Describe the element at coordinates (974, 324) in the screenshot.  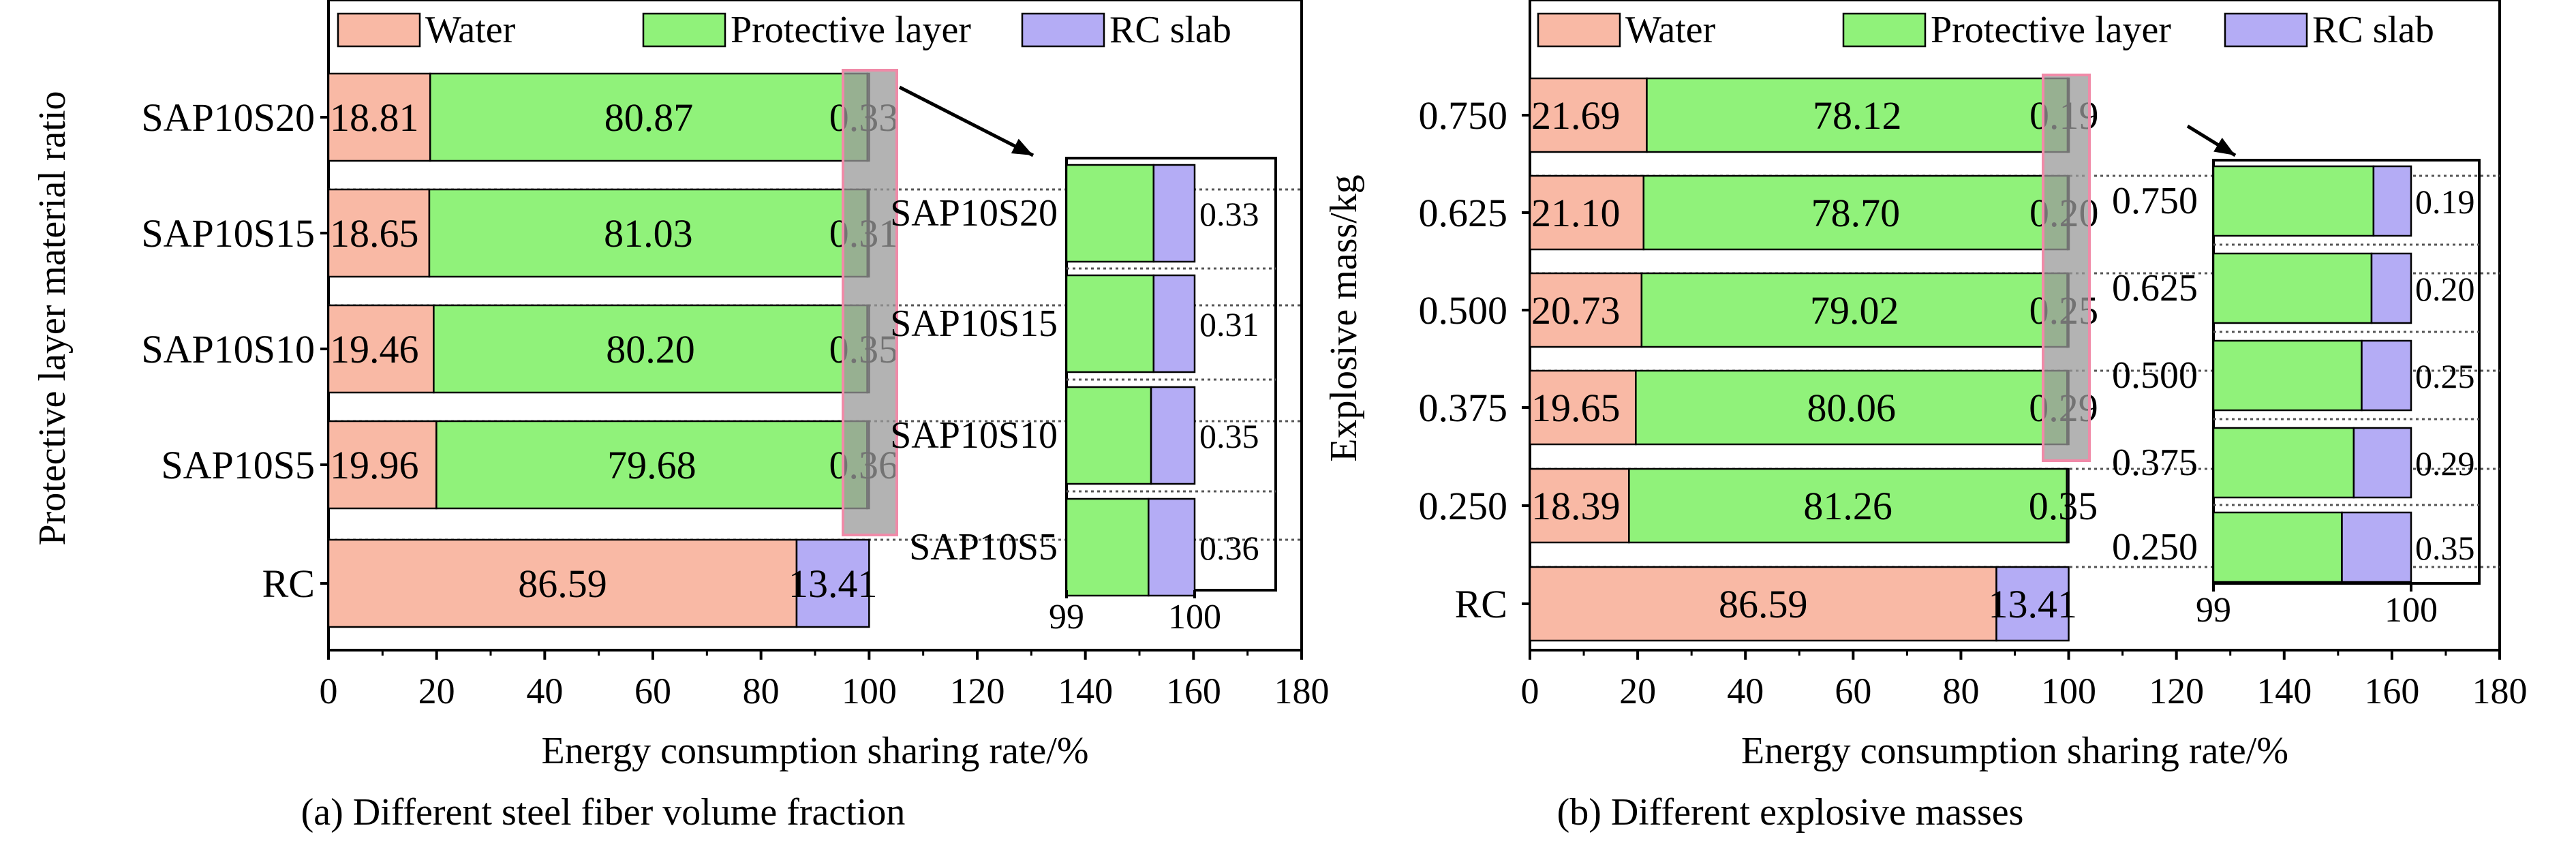
I see `inset-category-label: SAP10S15` at that location.